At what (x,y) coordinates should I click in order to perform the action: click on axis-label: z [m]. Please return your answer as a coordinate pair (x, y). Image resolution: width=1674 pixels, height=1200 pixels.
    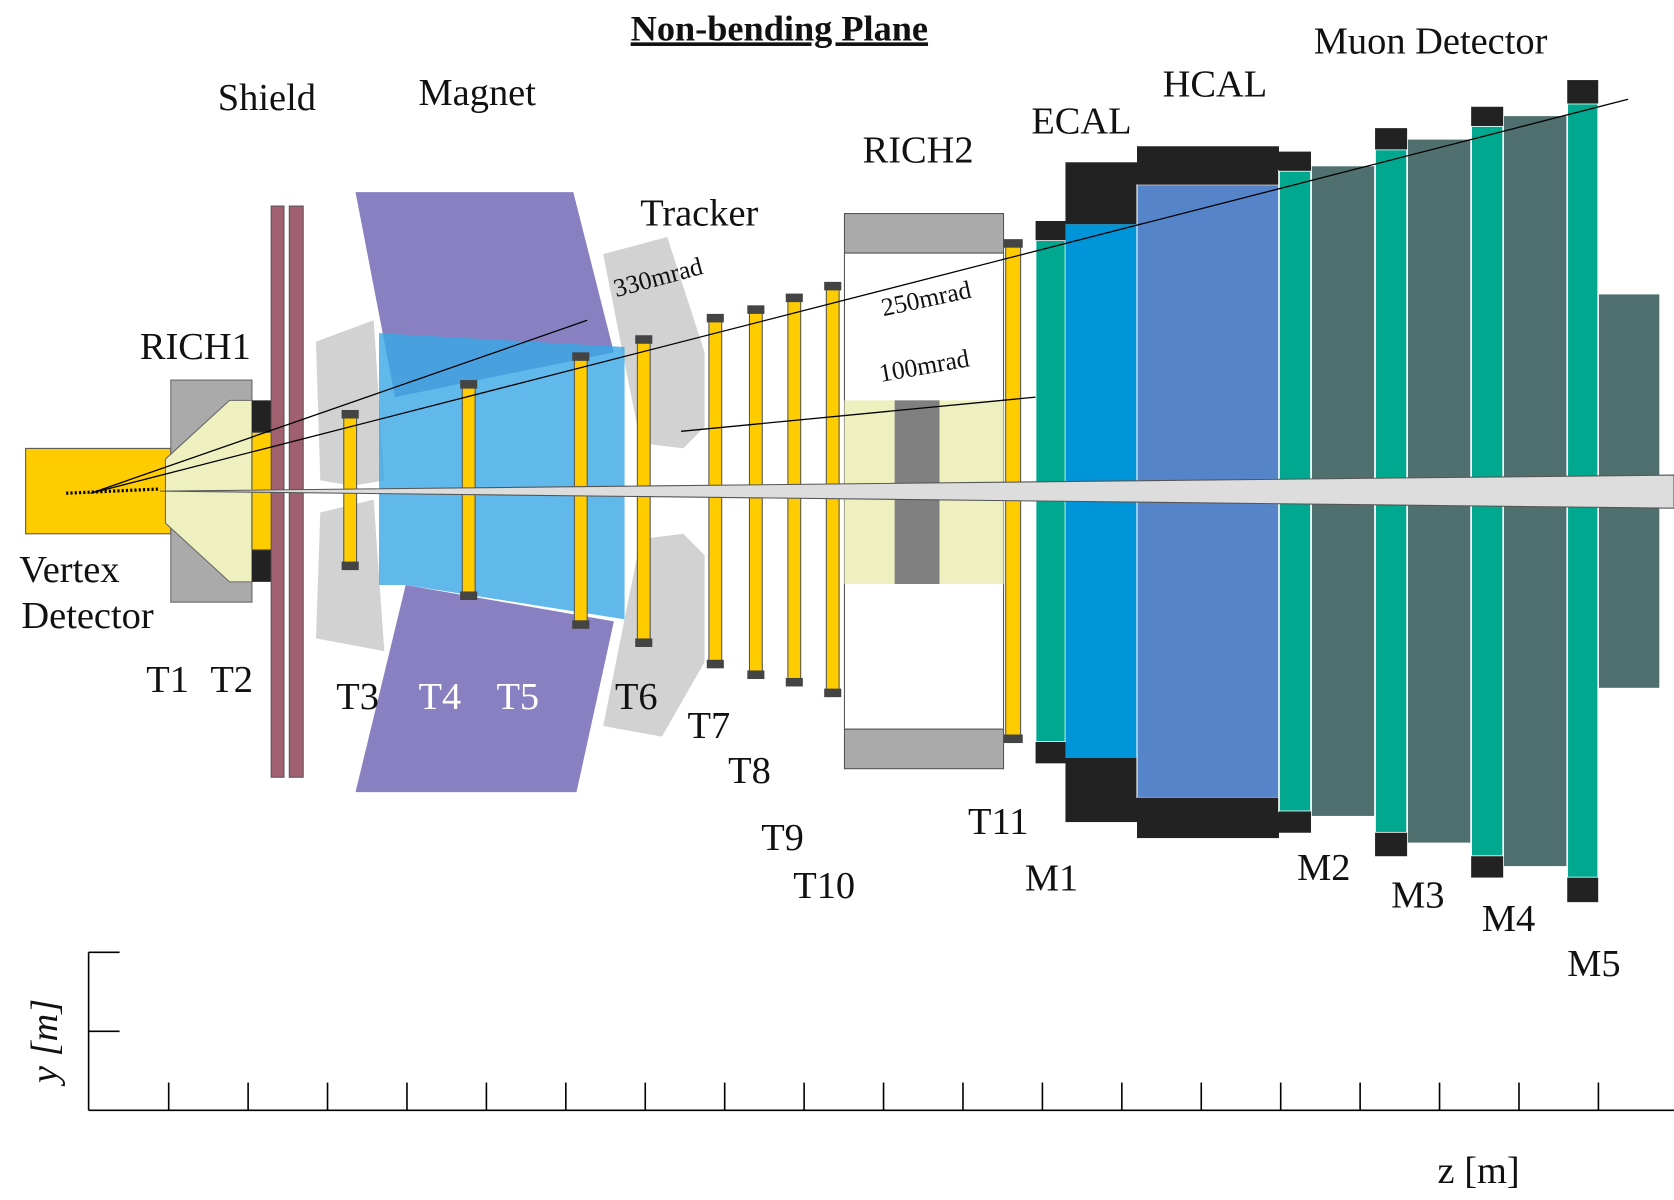
    Looking at the image, I should click on (1479, 1171).